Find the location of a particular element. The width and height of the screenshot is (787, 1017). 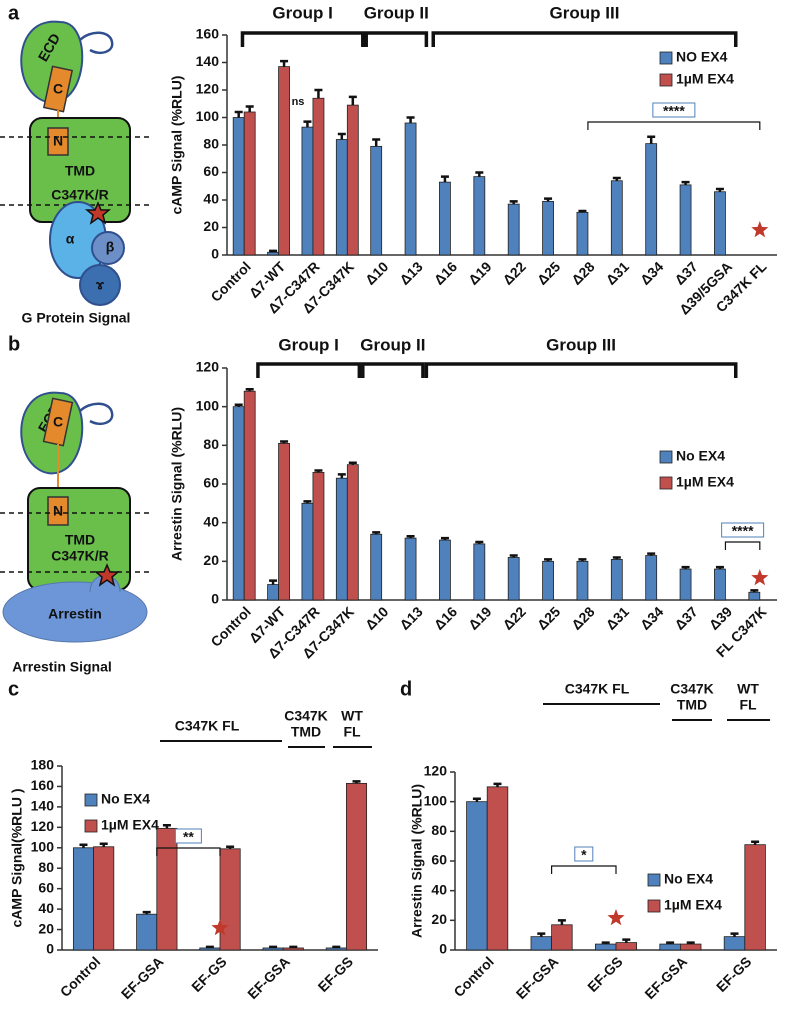

loop is located at coordinates (96, 413).